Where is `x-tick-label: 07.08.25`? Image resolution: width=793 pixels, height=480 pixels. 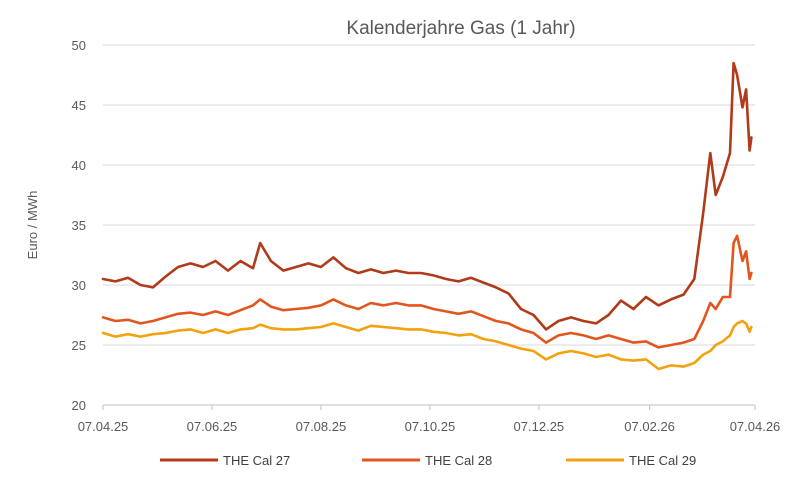 x-tick-label: 07.08.25 is located at coordinates (321, 426).